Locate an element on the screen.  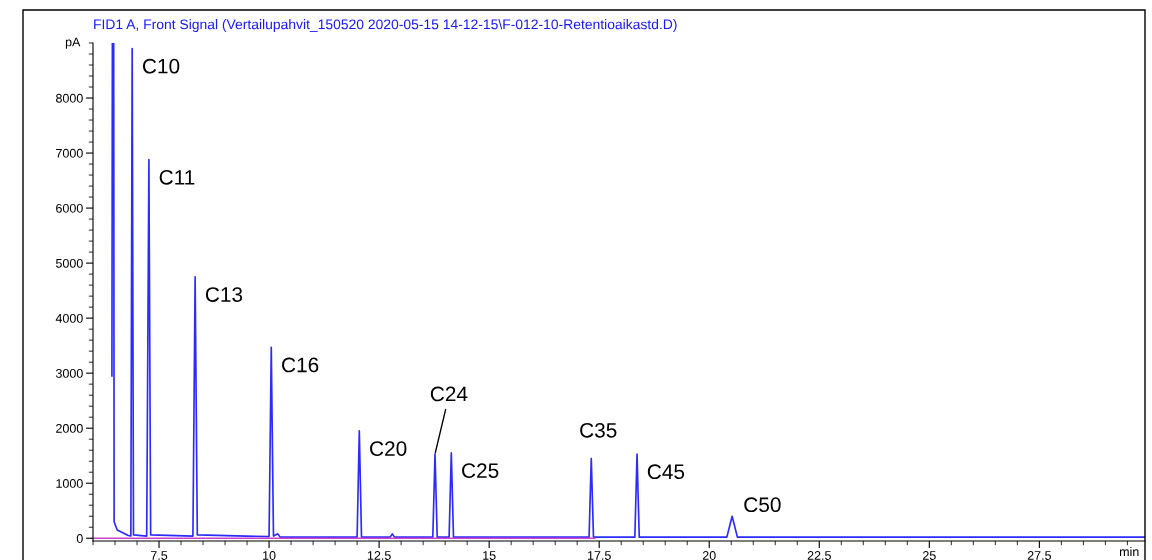
annotation: C45 is located at coordinates (666, 472).